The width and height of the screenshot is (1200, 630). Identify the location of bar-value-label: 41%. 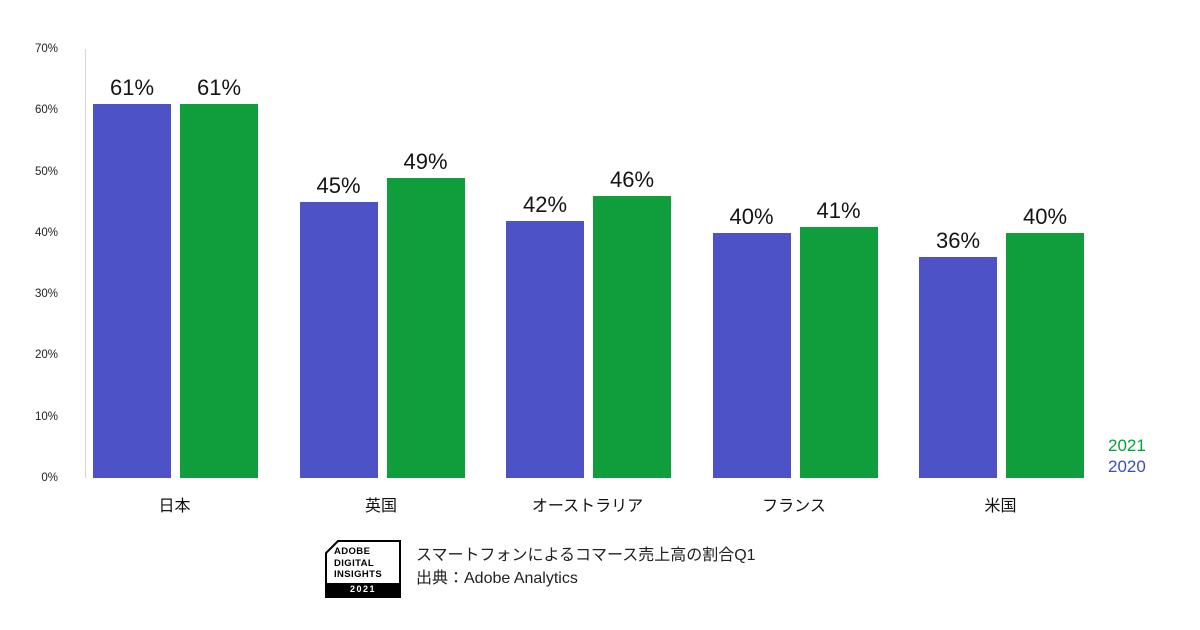
(838, 210).